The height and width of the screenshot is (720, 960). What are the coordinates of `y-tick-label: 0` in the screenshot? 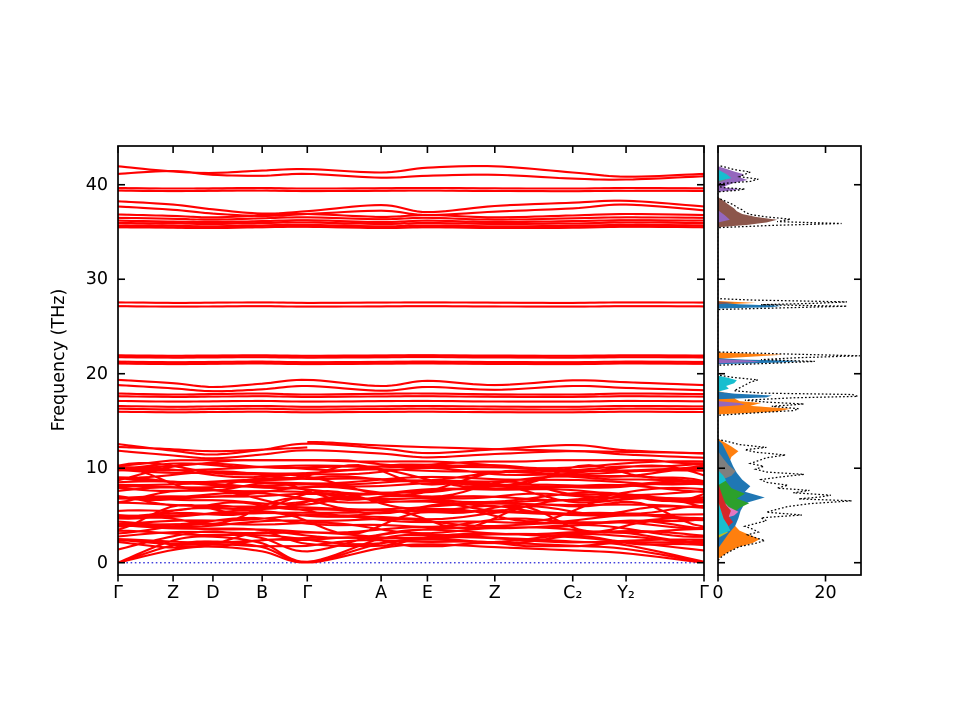 It's located at (102, 562).